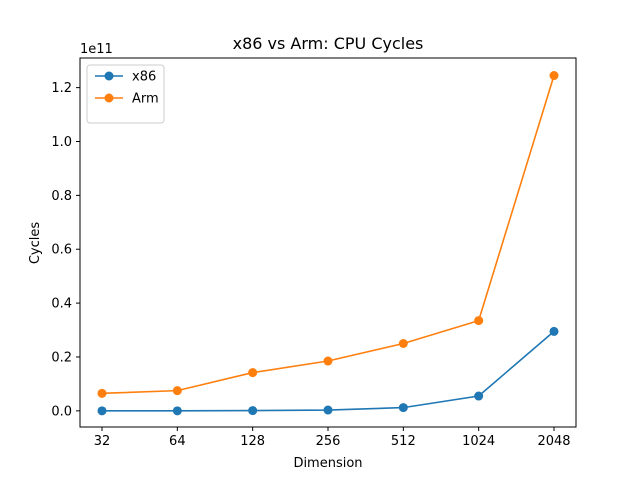  I want to click on legend: x86 Arm, so click(125, 94).